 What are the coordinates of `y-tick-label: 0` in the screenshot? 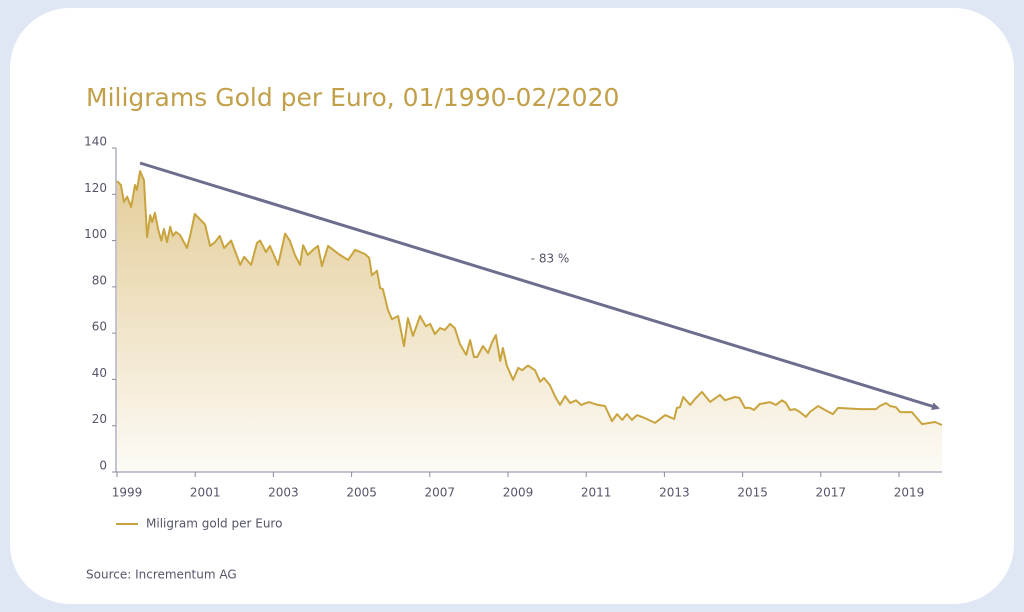 It's located at (103, 466).